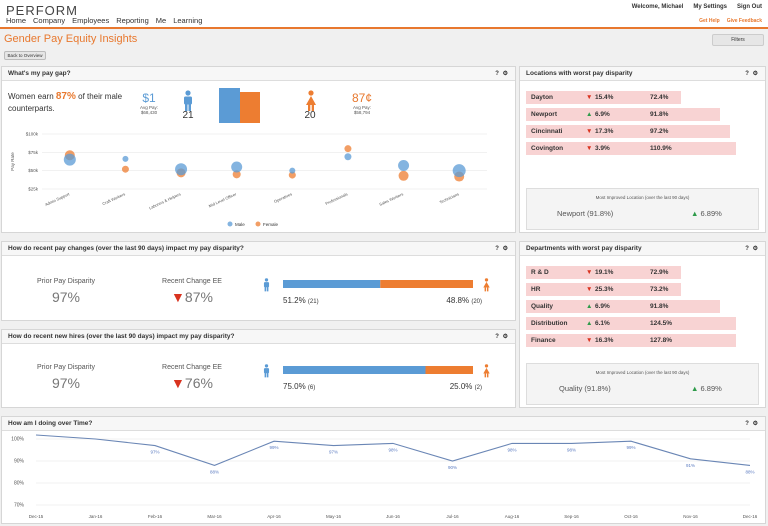  I want to click on y-tick-label: 90%, so click(19, 462).